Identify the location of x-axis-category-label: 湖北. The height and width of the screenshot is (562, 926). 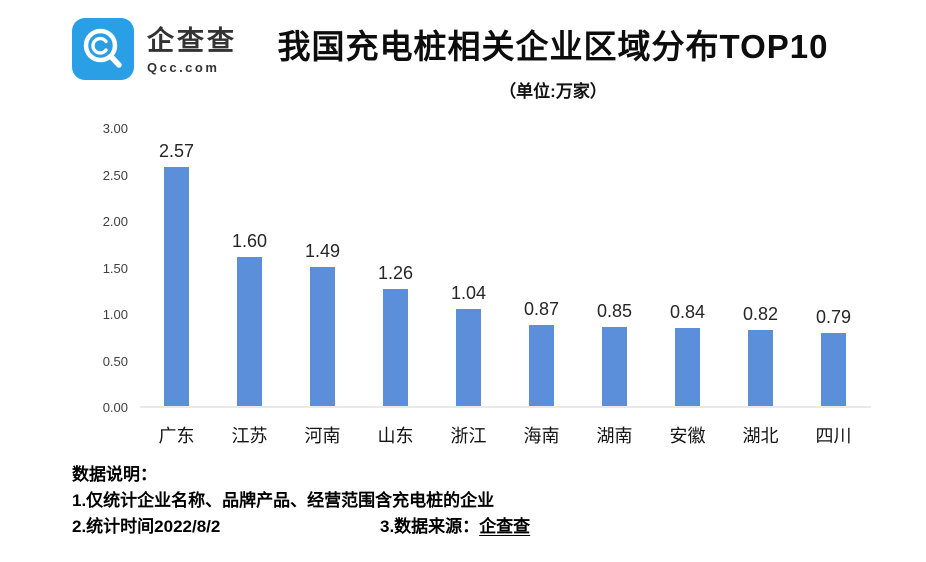
(760, 436).